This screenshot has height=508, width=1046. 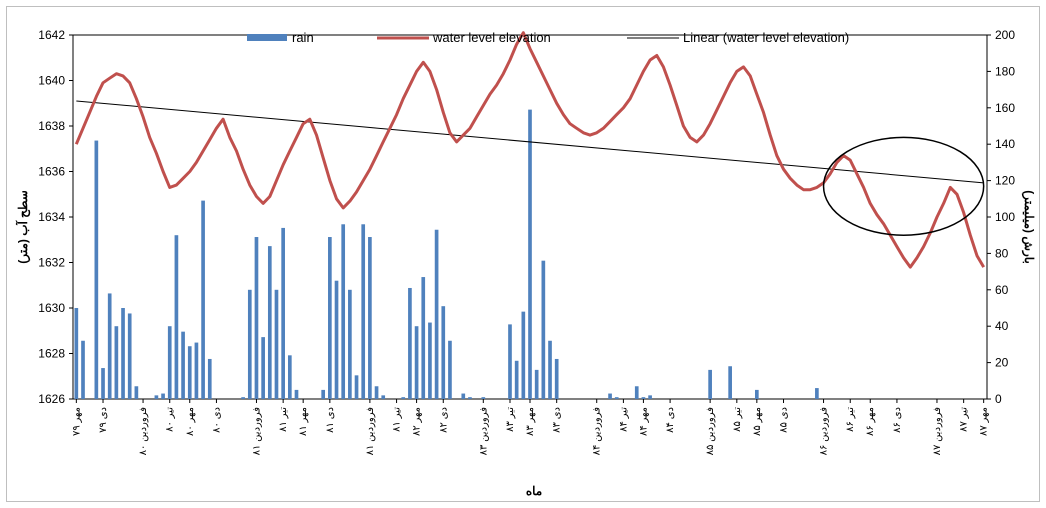 I want to click on x-tick-label: دی ۸۲, so click(x=443, y=420).